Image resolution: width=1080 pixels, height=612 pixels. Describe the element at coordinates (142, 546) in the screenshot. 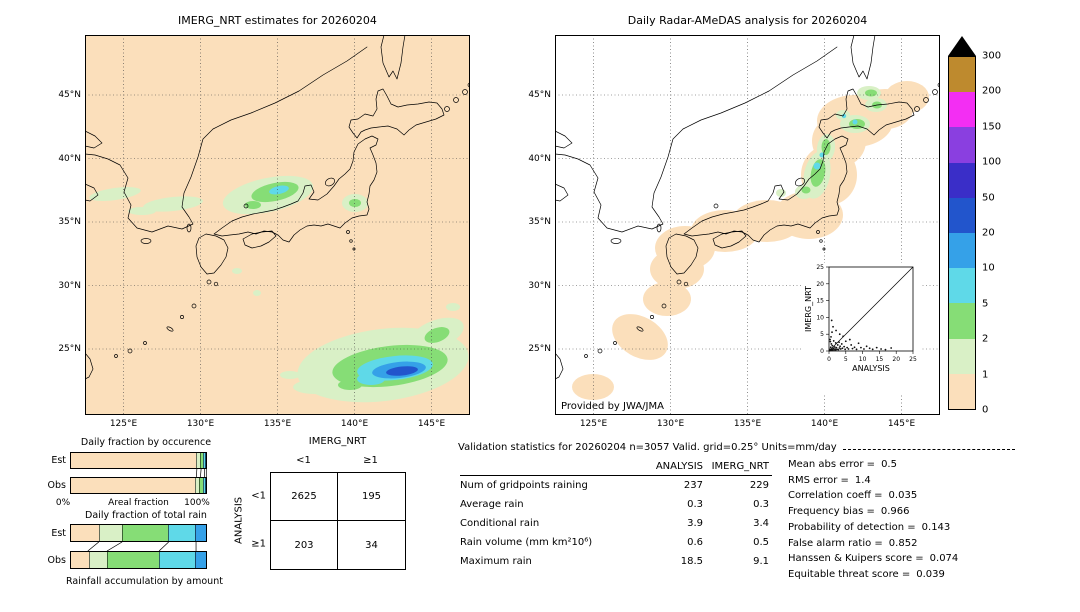

I see `total-rain-connectors` at that location.